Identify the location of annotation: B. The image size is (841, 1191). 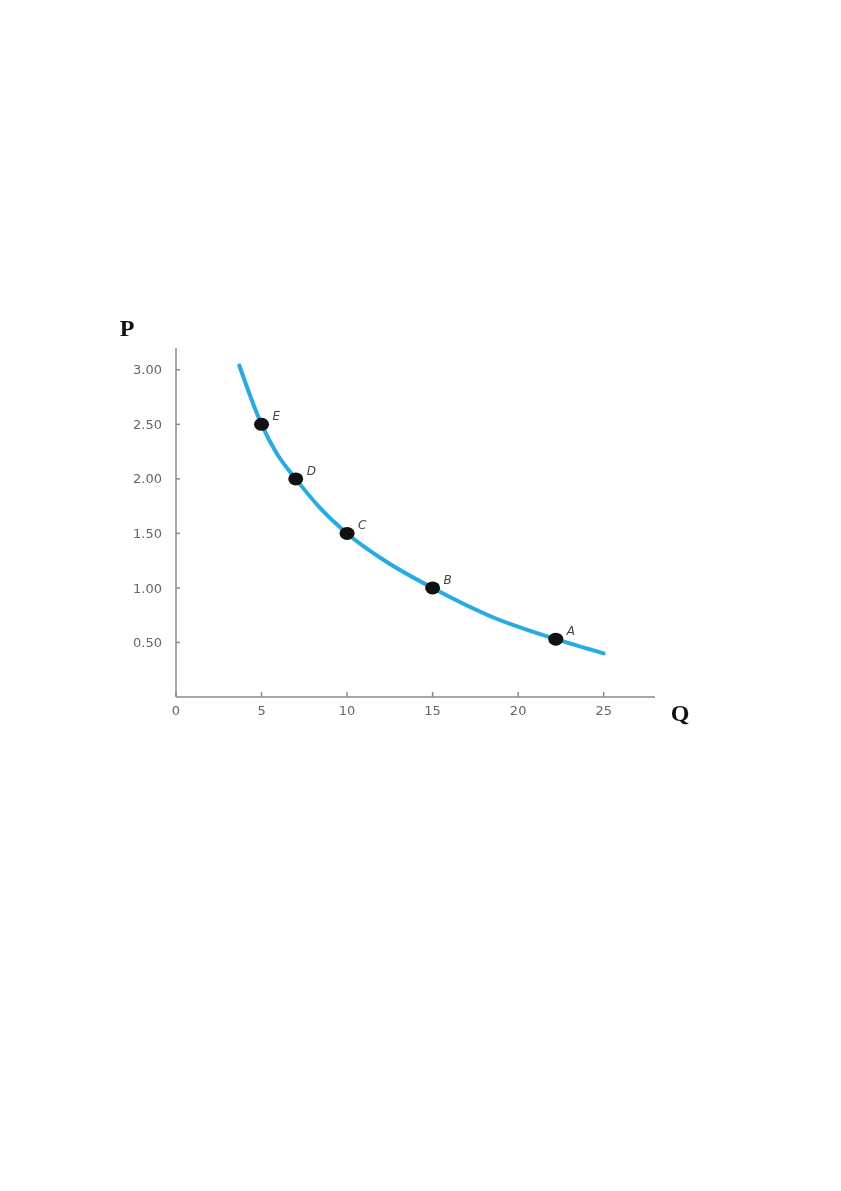
(447, 579).